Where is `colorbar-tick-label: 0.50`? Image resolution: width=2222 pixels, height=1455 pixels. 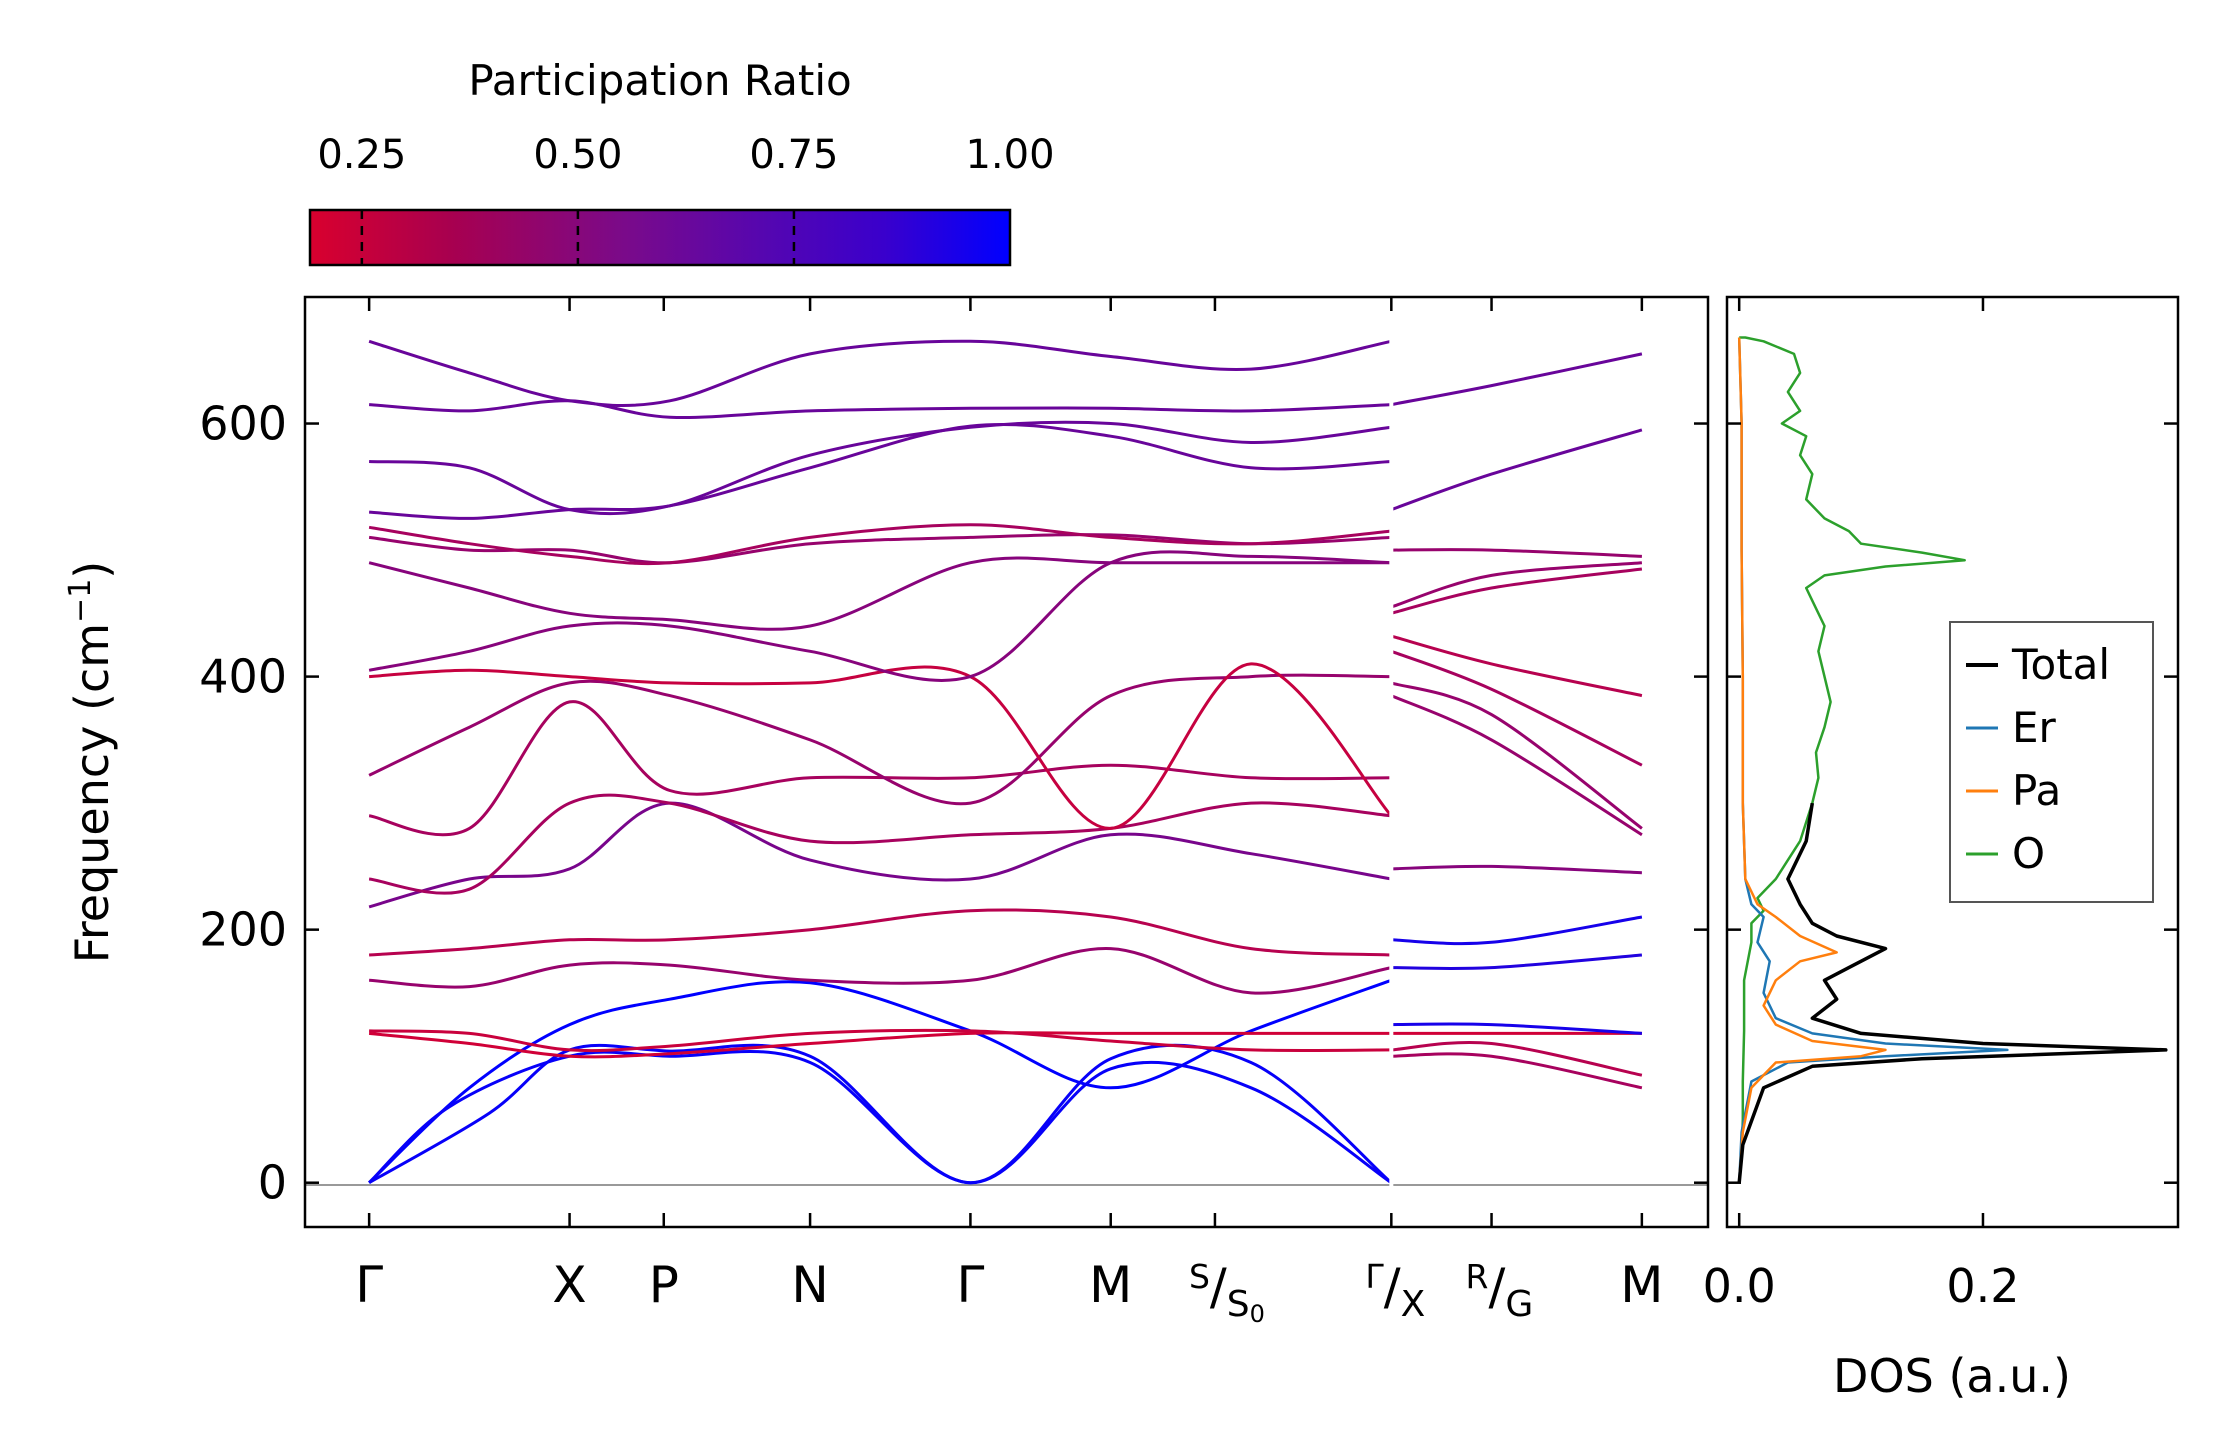
colorbar-tick-label: 0.50 is located at coordinates (577, 155).